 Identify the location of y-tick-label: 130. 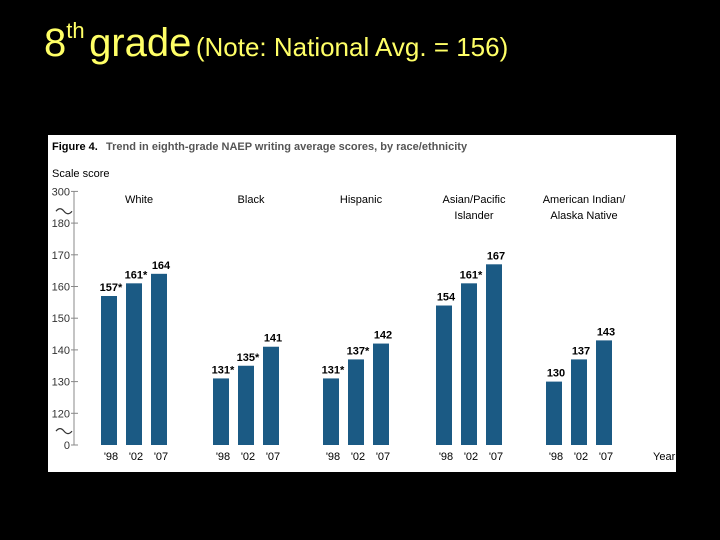
(61, 383).